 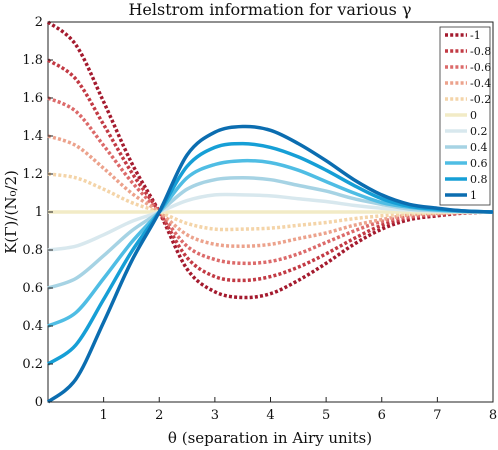 I want to click on legend-label: -0.6, so click(x=480, y=67).